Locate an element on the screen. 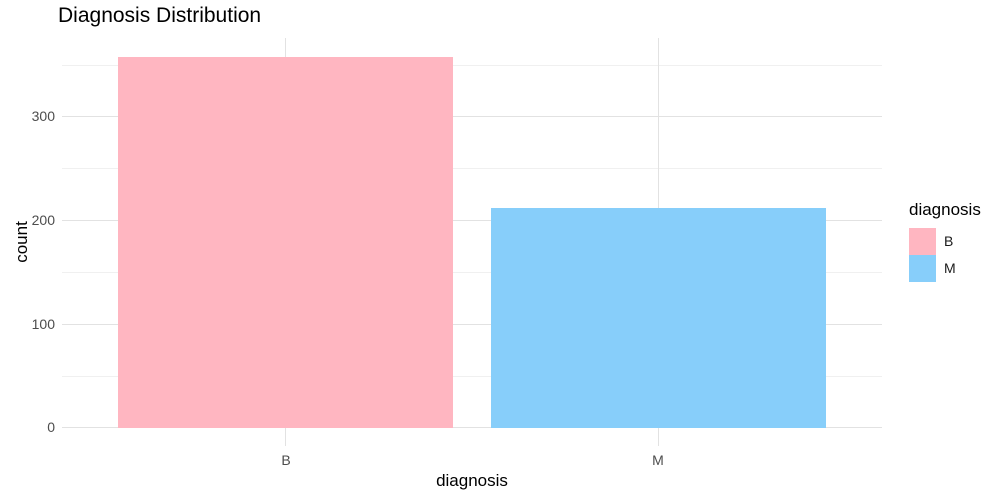  y-tick-label-200: 200 is located at coordinates (43, 220).